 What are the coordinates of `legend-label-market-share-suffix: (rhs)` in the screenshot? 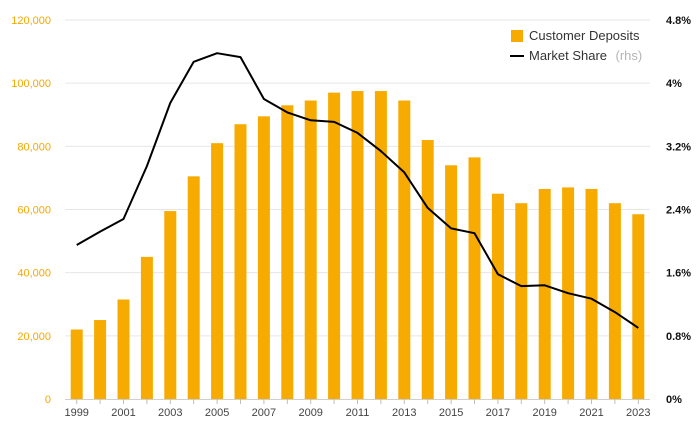 It's located at (629, 55).